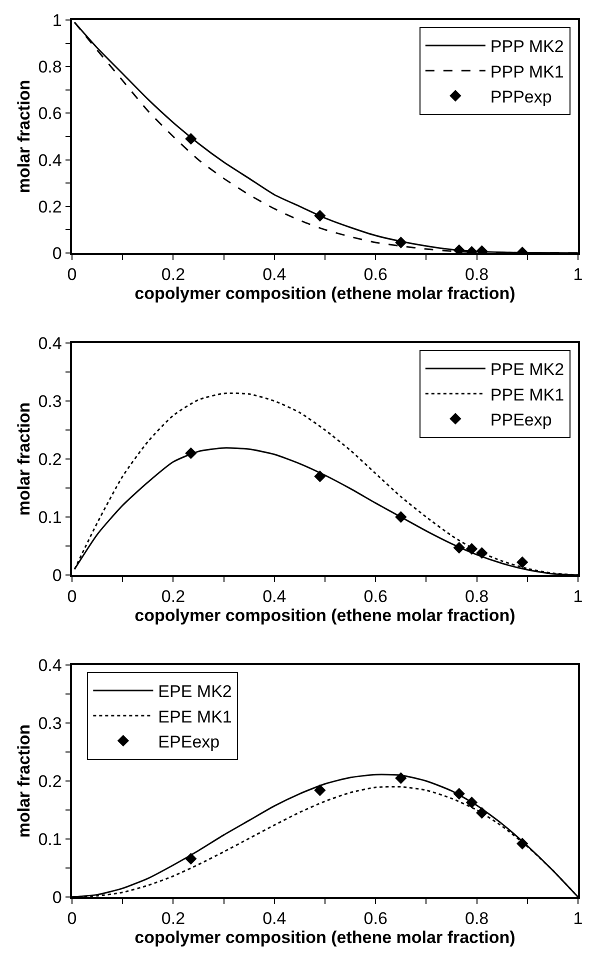  I want to click on legend-label: PPE MK1, so click(527, 394).